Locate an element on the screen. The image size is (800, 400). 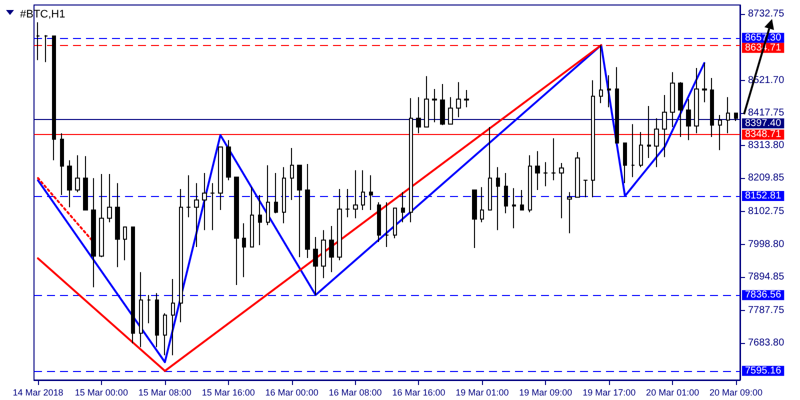
x-tick-label: 20 Mar 09:00 is located at coordinates (736, 393).